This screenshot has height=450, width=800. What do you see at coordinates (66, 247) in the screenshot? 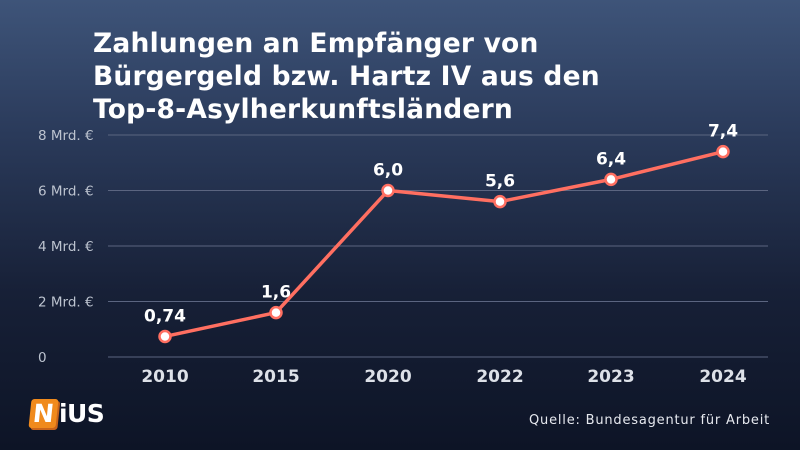
I see `y-tick-label: 4 Mrd. €` at bounding box center [66, 247].